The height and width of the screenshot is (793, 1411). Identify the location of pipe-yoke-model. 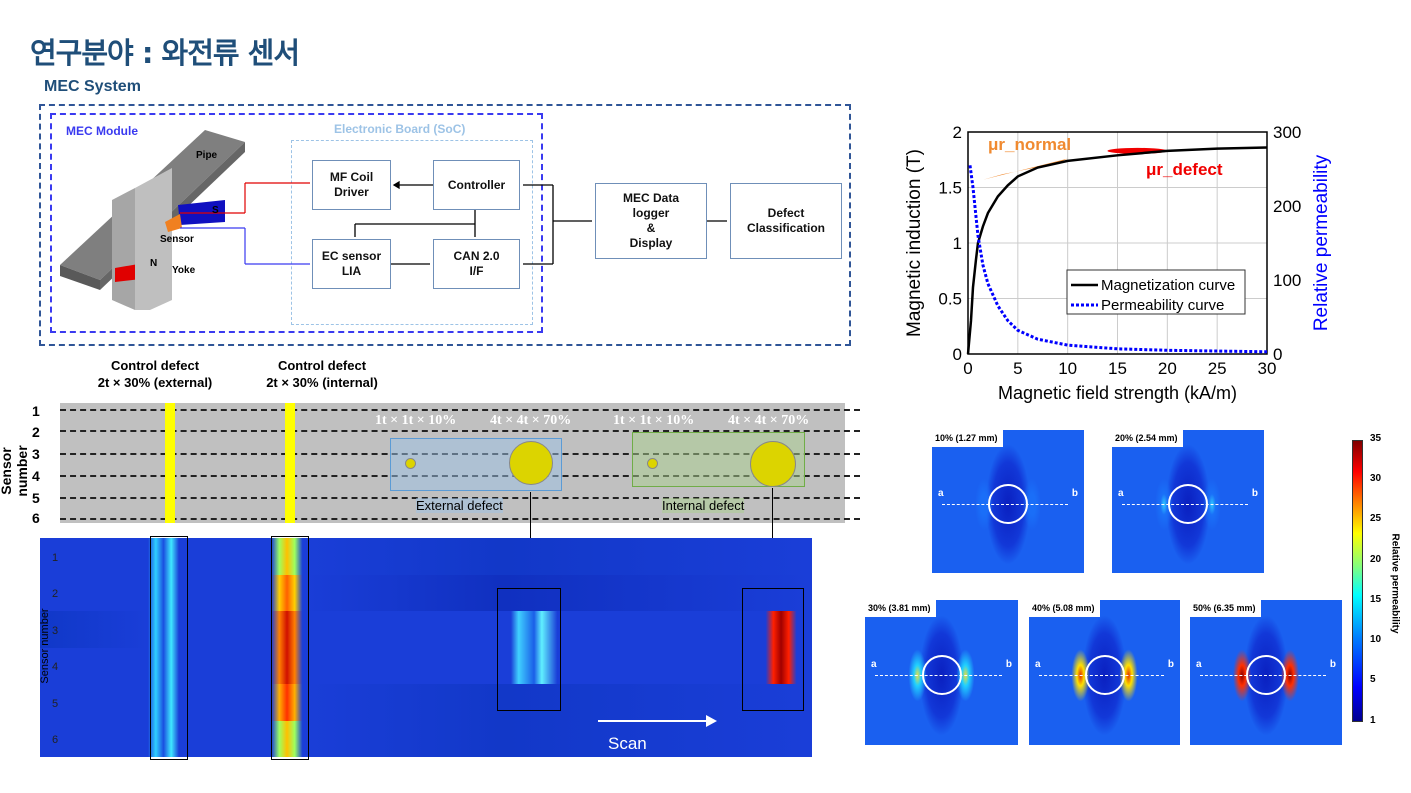
(152, 220).